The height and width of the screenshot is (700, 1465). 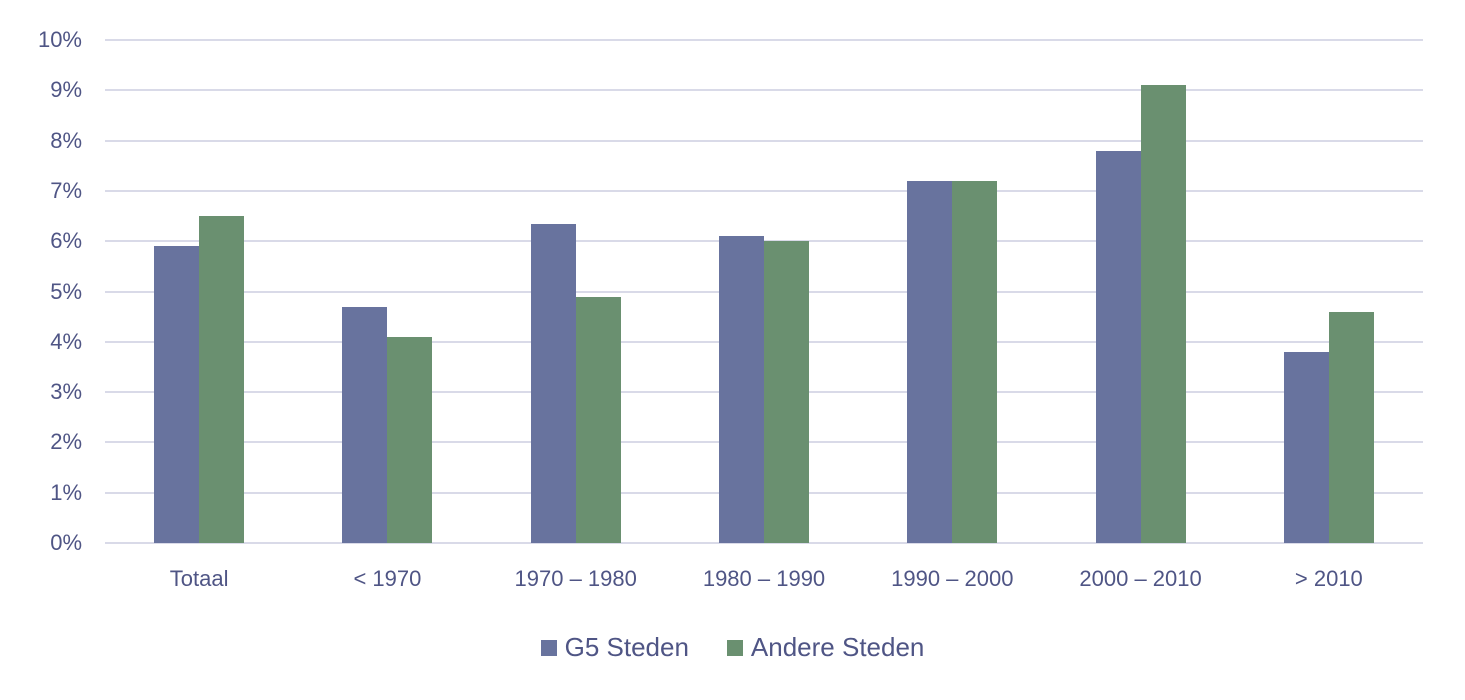 I want to click on y-tick-label: 5%, so click(x=66, y=291).